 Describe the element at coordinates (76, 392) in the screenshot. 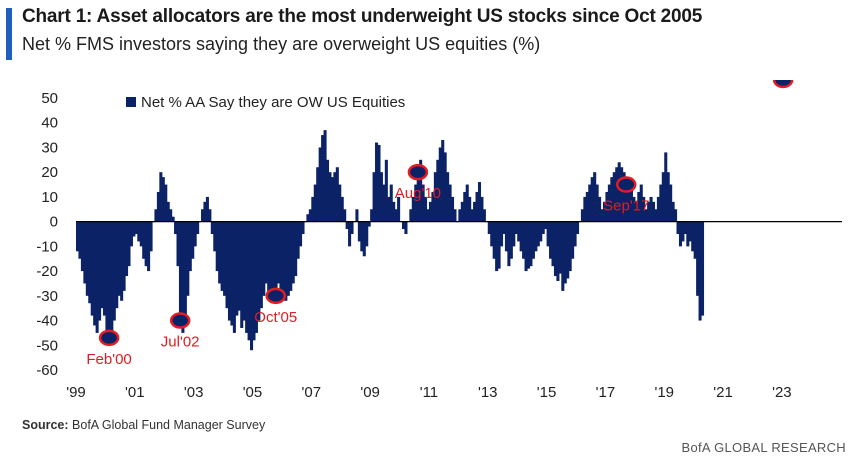

I see `x-tick-label: '99` at that location.